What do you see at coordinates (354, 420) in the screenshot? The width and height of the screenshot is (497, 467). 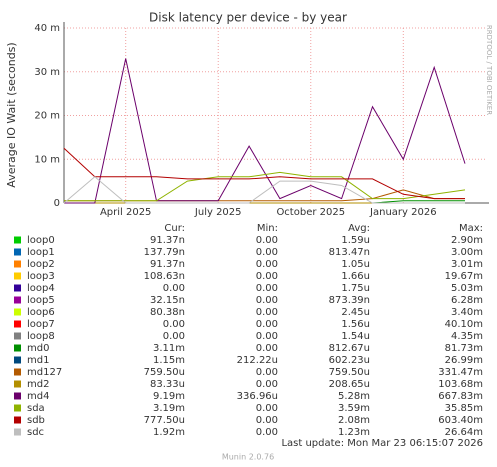 I see `stat-value: 2.08m` at bounding box center [354, 420].